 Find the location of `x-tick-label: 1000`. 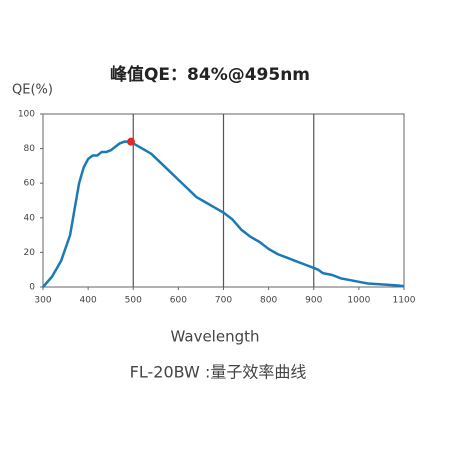

x-tick-label: 1000 is located at coordinates (358, 301).